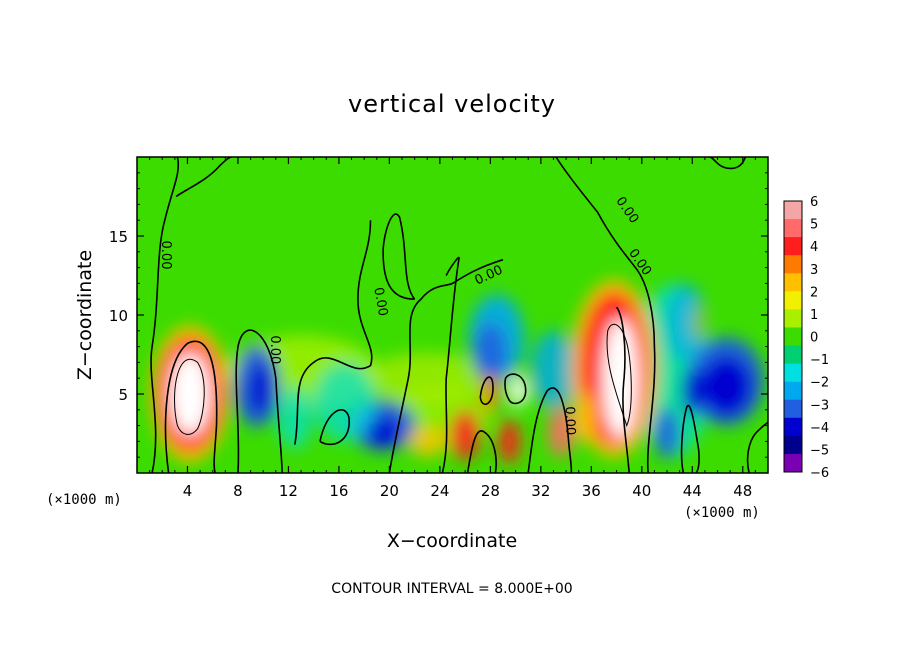 The image size is (904, 654). What do you see at coordinates (591, 491) in the screenshot?
I see `x-tick-label: 36` at bounding box center [591, 491].